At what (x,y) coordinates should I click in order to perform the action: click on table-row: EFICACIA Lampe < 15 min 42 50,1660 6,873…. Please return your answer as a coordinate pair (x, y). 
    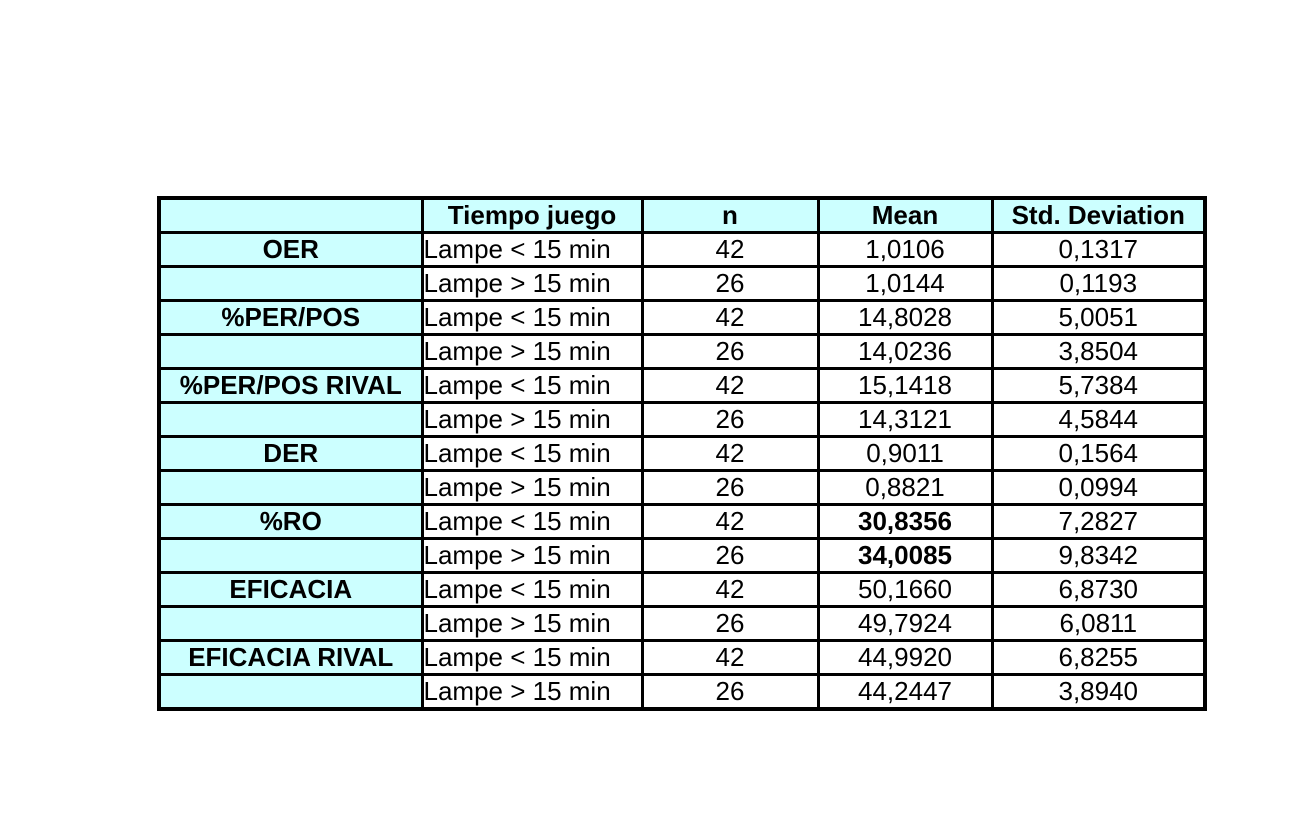
    Looking at the image, I should click on (682, 589).